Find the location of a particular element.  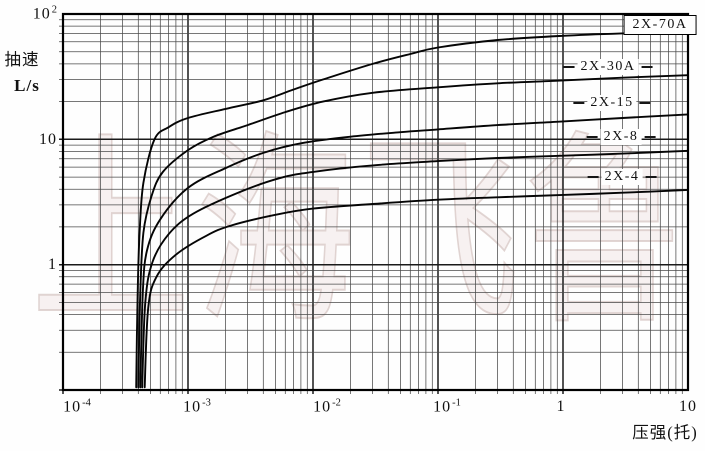

x-tick-label-4-base: 1 is located at coordinates (561, 406).